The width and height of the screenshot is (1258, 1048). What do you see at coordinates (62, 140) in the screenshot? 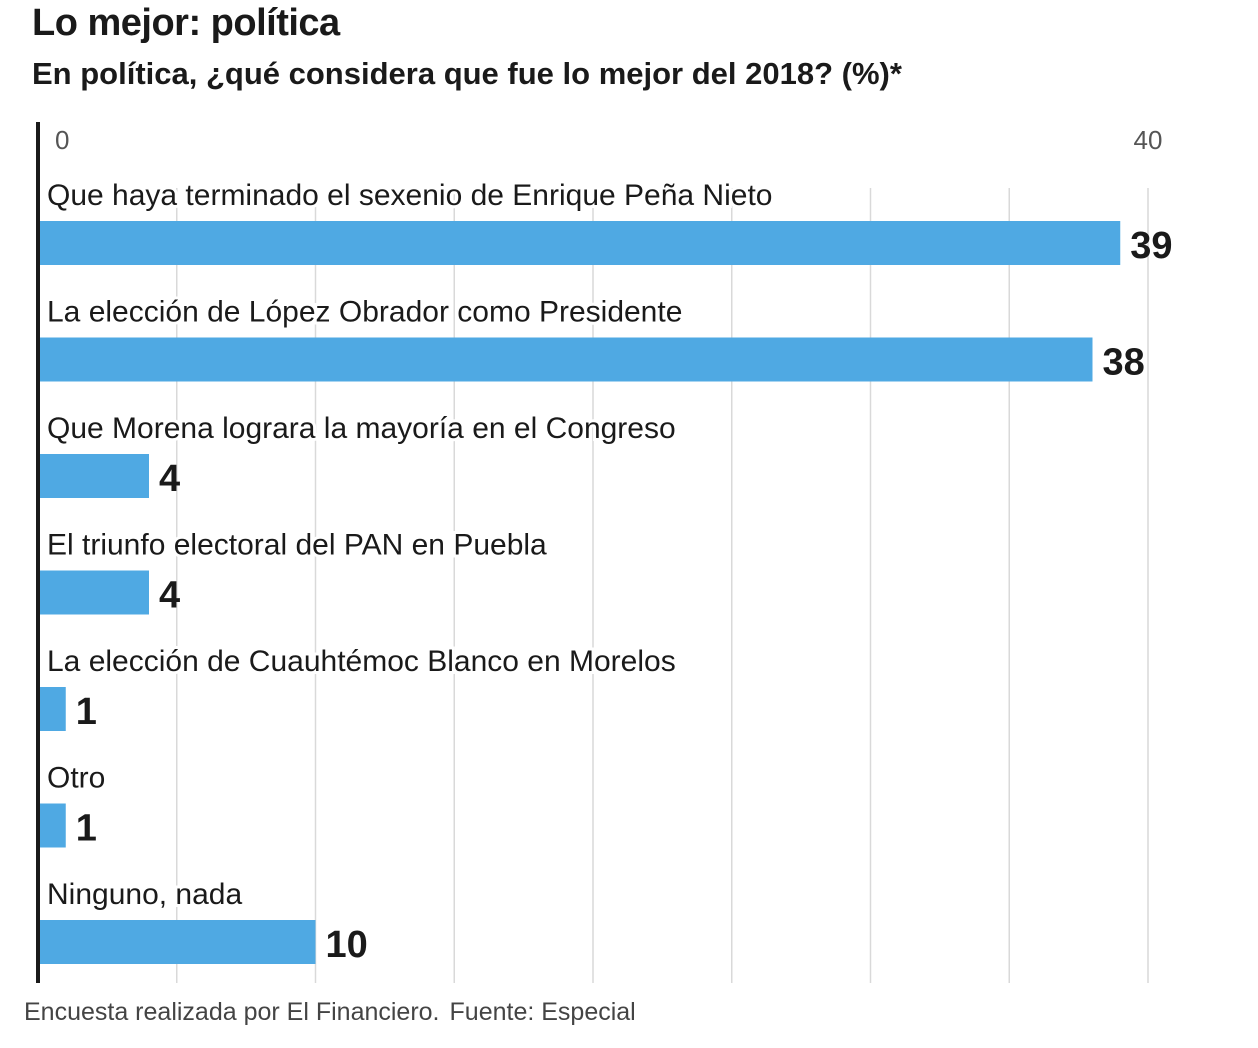
I see `x-tick-label: 0` at bounding box center [62, 140].